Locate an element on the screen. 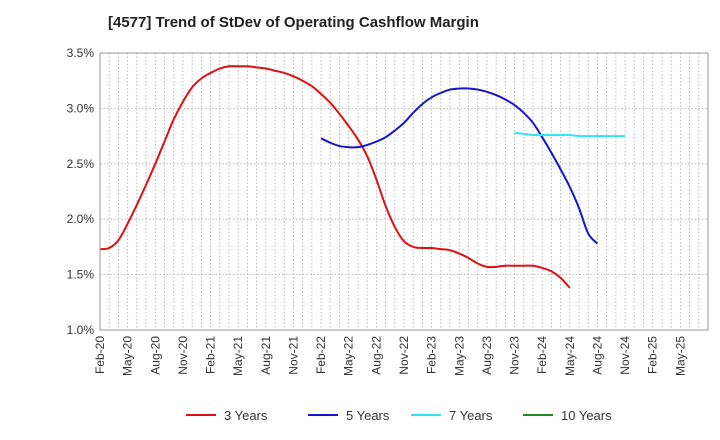  legend-label-5-years: 5 Years is located at coordinates (368, 415).